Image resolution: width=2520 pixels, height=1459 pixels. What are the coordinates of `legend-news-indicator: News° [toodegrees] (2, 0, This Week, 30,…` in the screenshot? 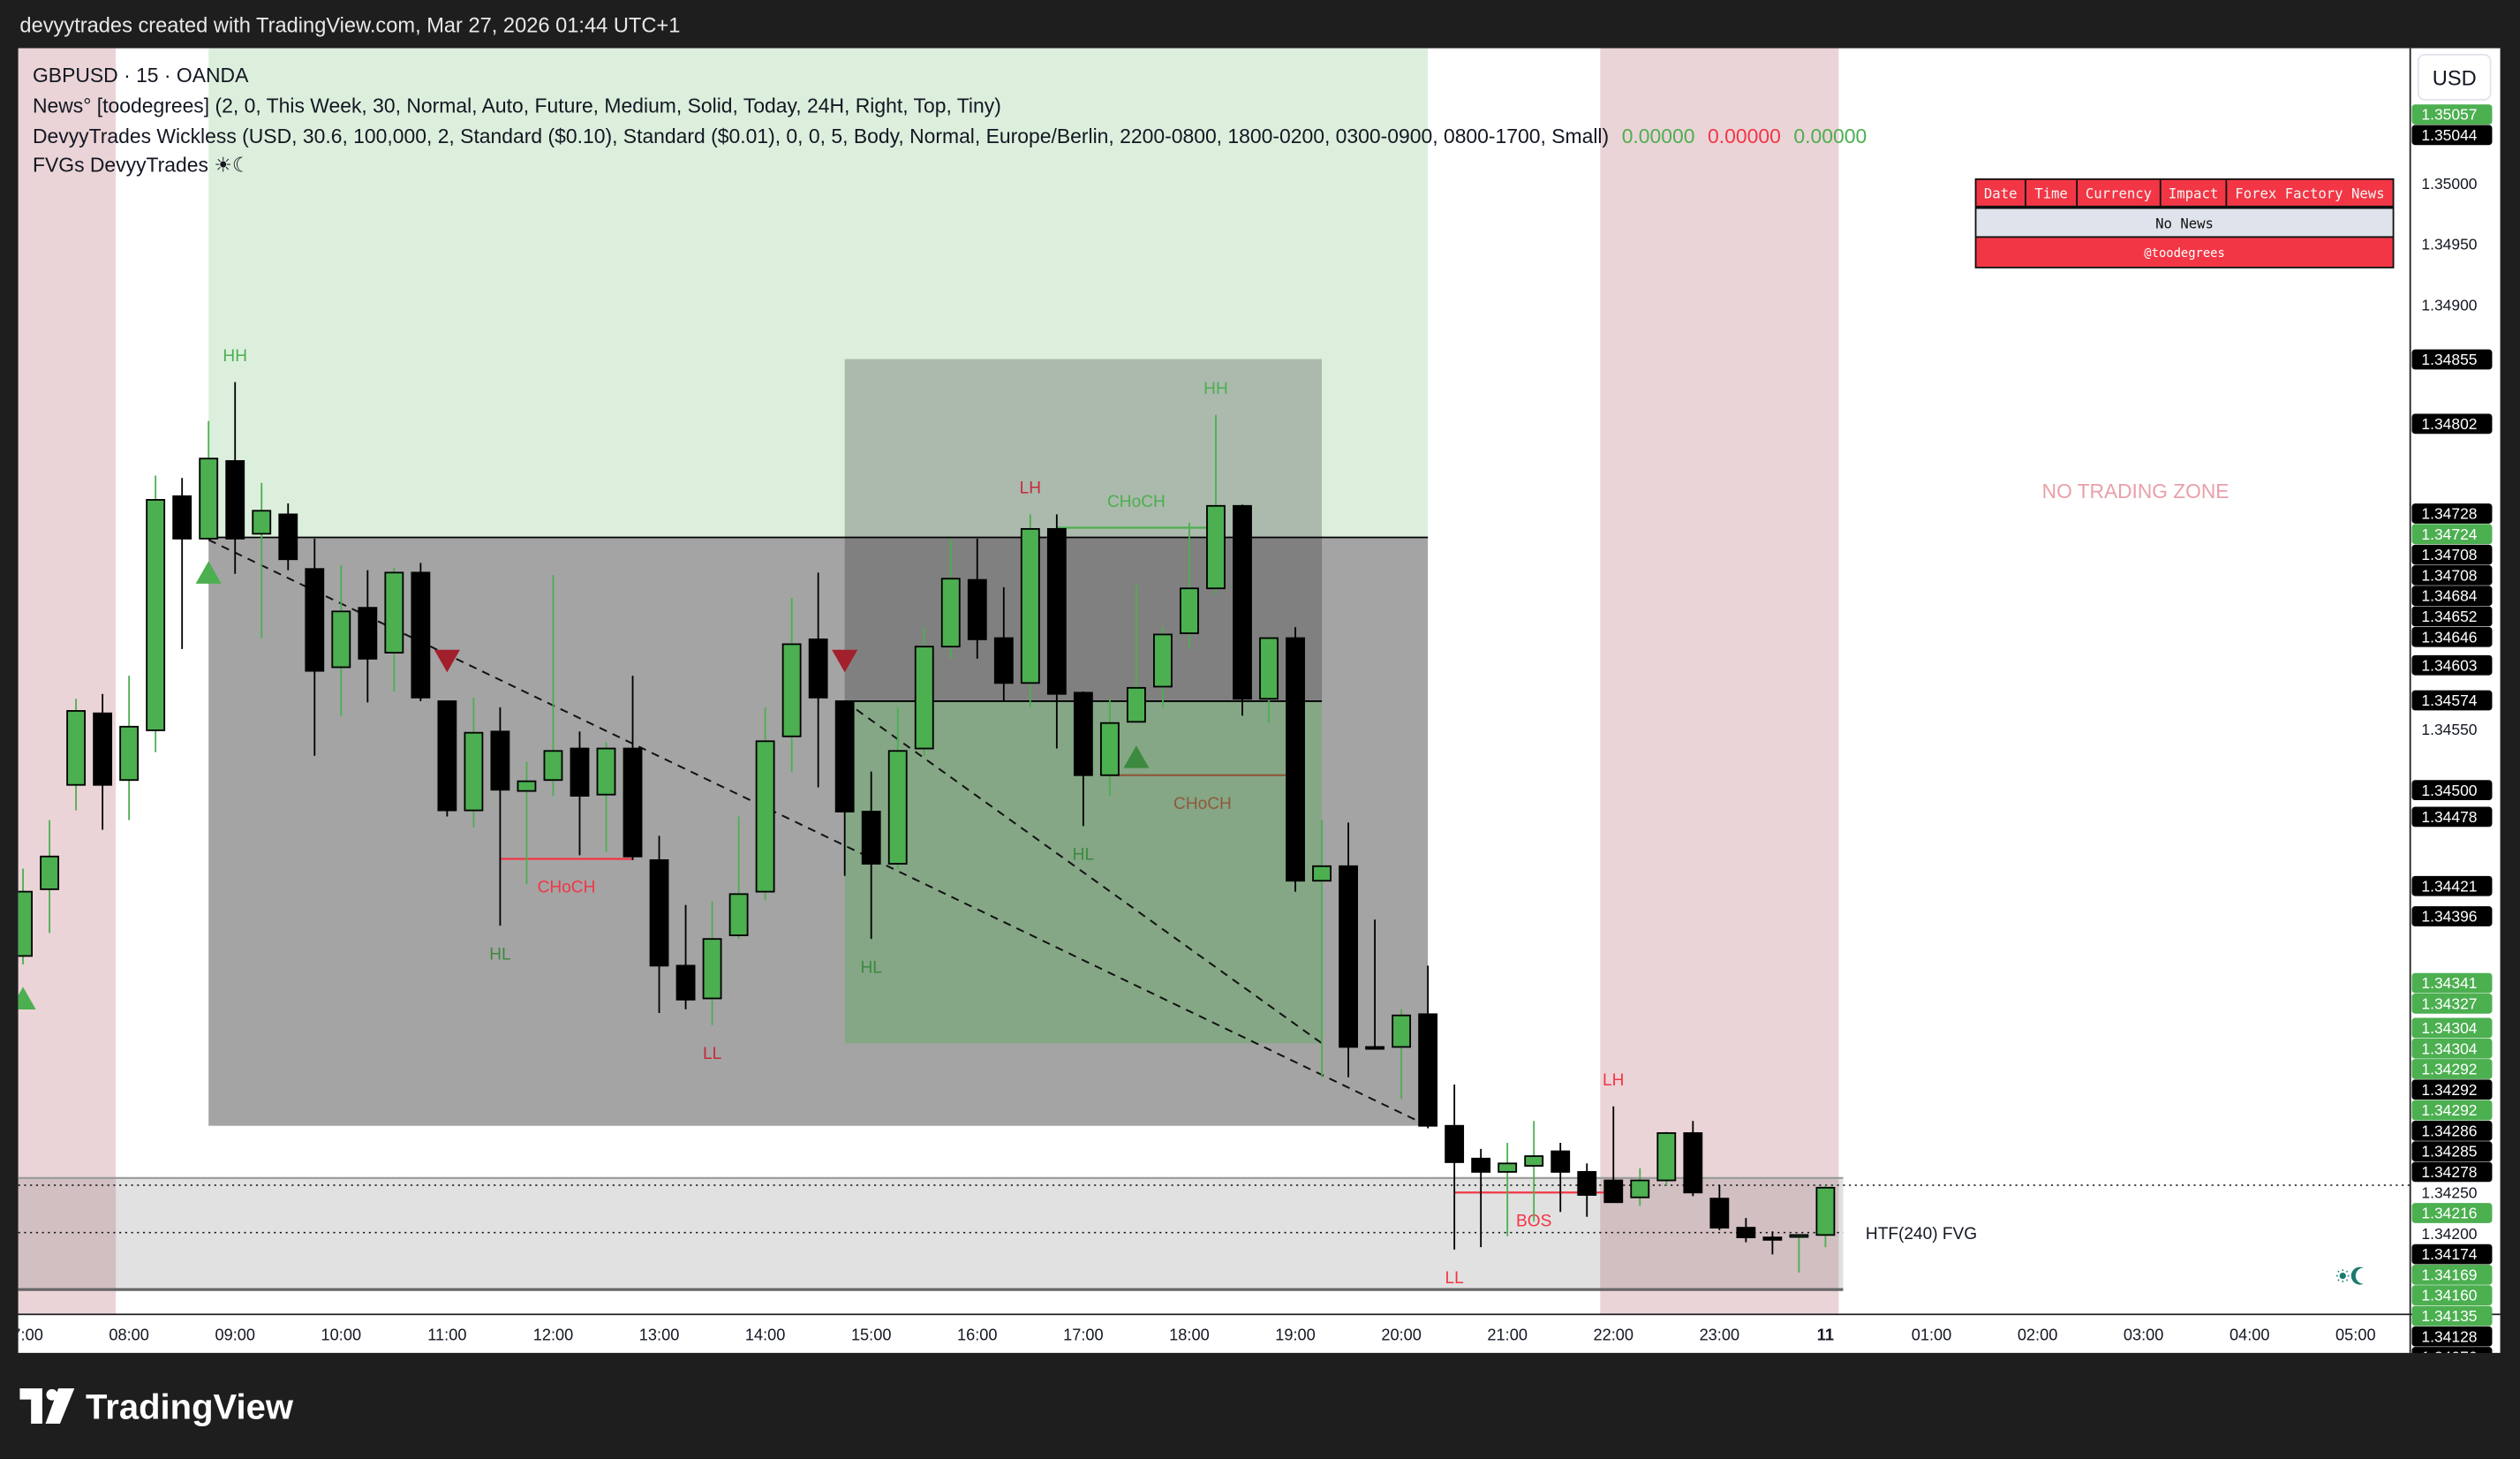 It's located at (517, 105).